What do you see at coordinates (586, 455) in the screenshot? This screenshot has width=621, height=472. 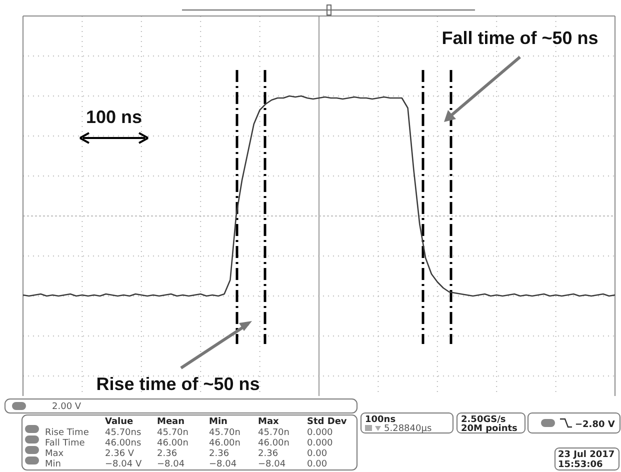 I see `text: 23 Jul 2017` at bounding box center [586, 455].